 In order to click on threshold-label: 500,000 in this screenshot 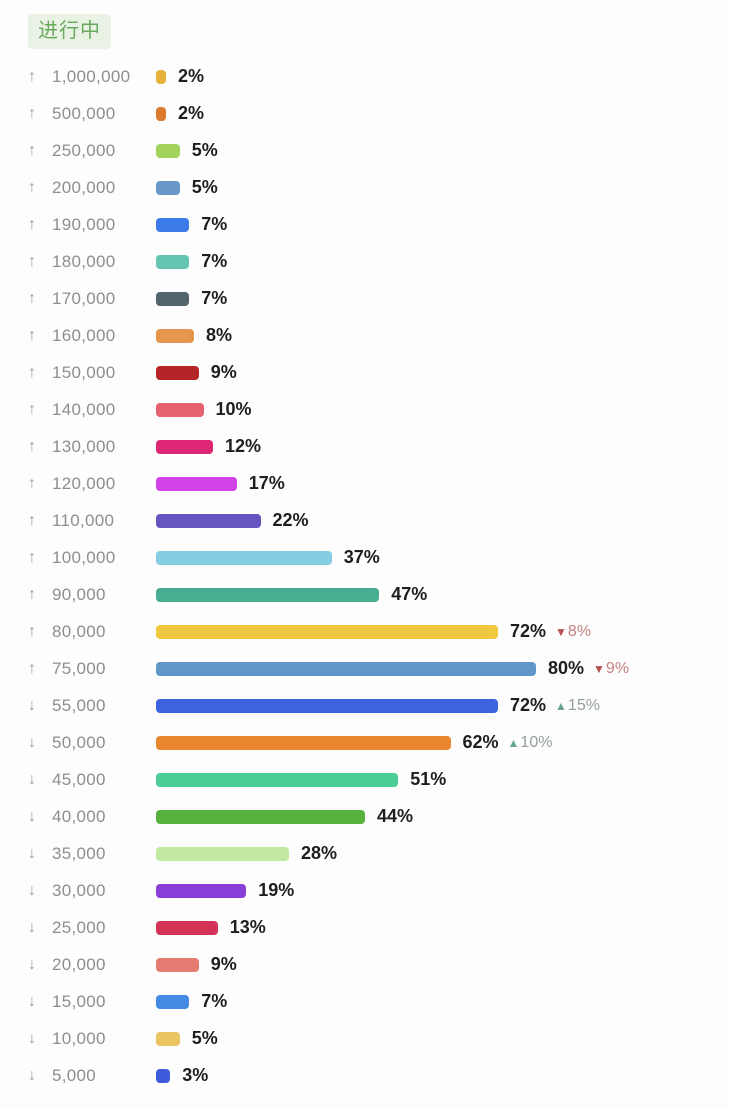, I will do `click(84, 113)`.